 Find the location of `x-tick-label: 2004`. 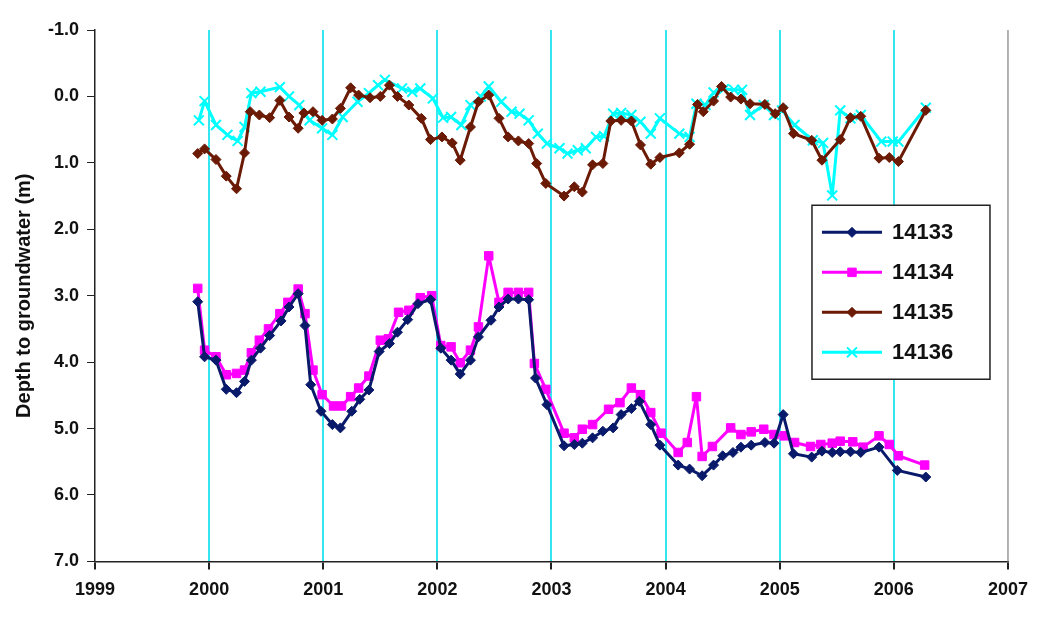

x-tick-label: 2004 is located at coordinates (665, 589).